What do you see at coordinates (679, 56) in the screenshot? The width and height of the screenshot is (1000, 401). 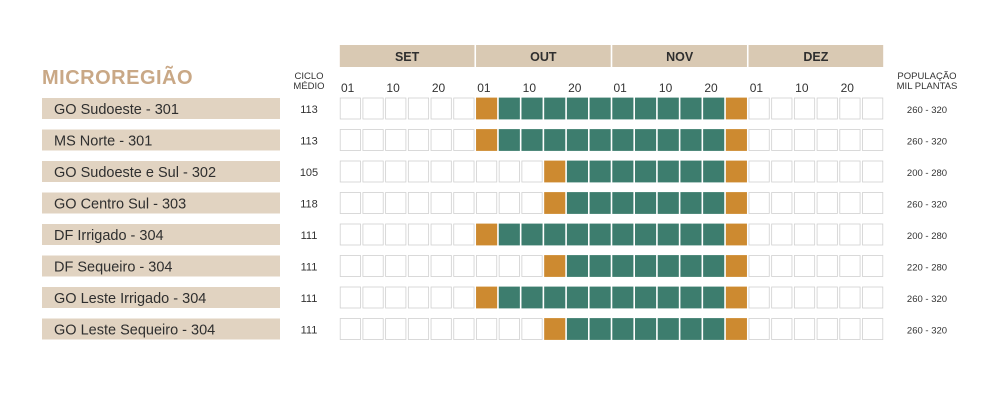 I see `month-header-nov` at bounding box center [679, 56].